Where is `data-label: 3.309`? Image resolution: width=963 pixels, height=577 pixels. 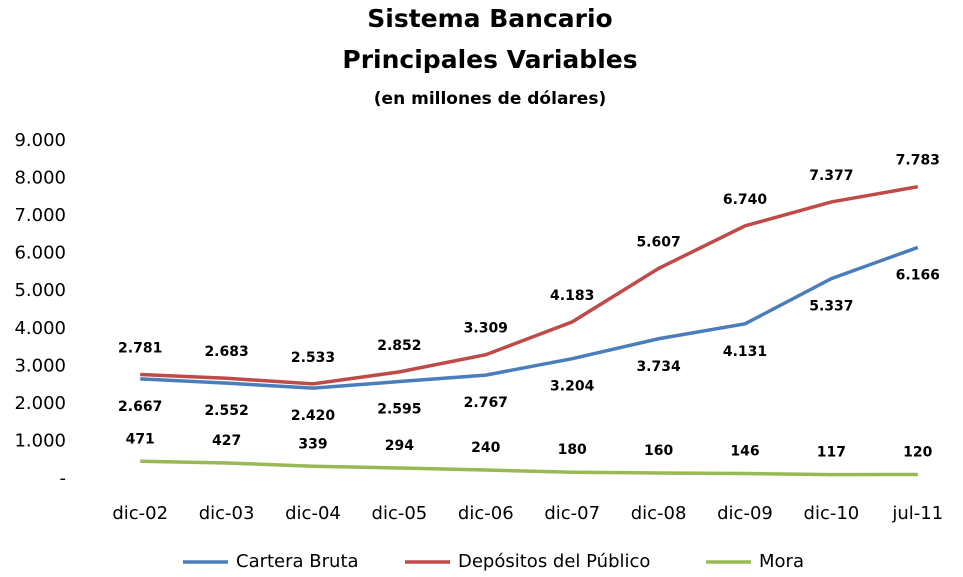
data-label: 3.309 is located at coordinates (486, 329).